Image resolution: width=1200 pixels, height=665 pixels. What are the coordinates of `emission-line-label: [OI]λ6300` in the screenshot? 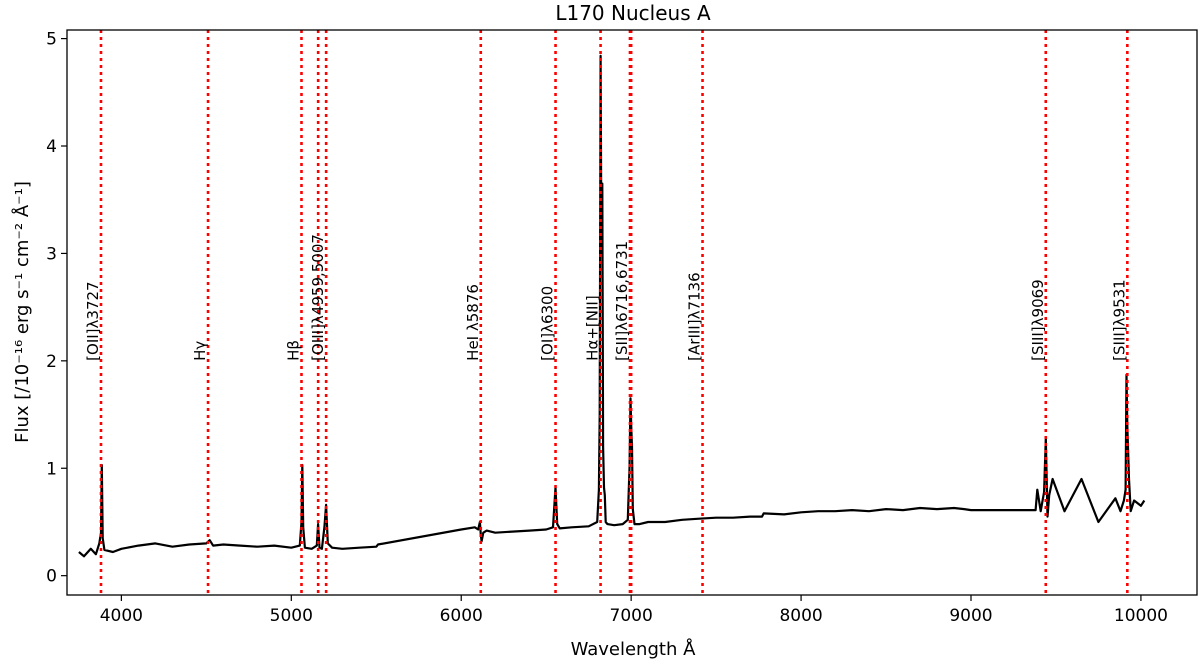 It's located at (548, 323).